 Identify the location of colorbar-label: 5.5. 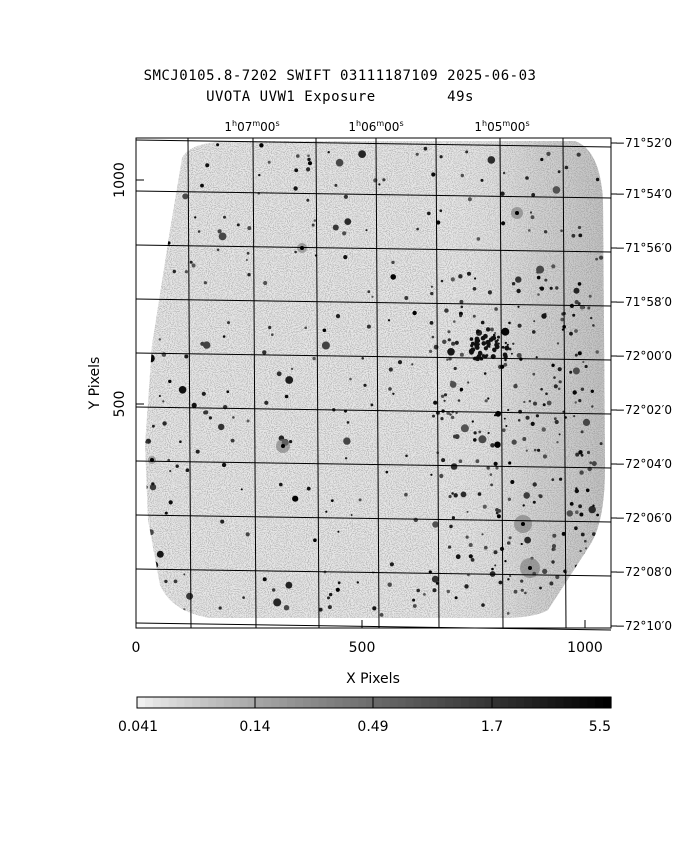
(600, 727).